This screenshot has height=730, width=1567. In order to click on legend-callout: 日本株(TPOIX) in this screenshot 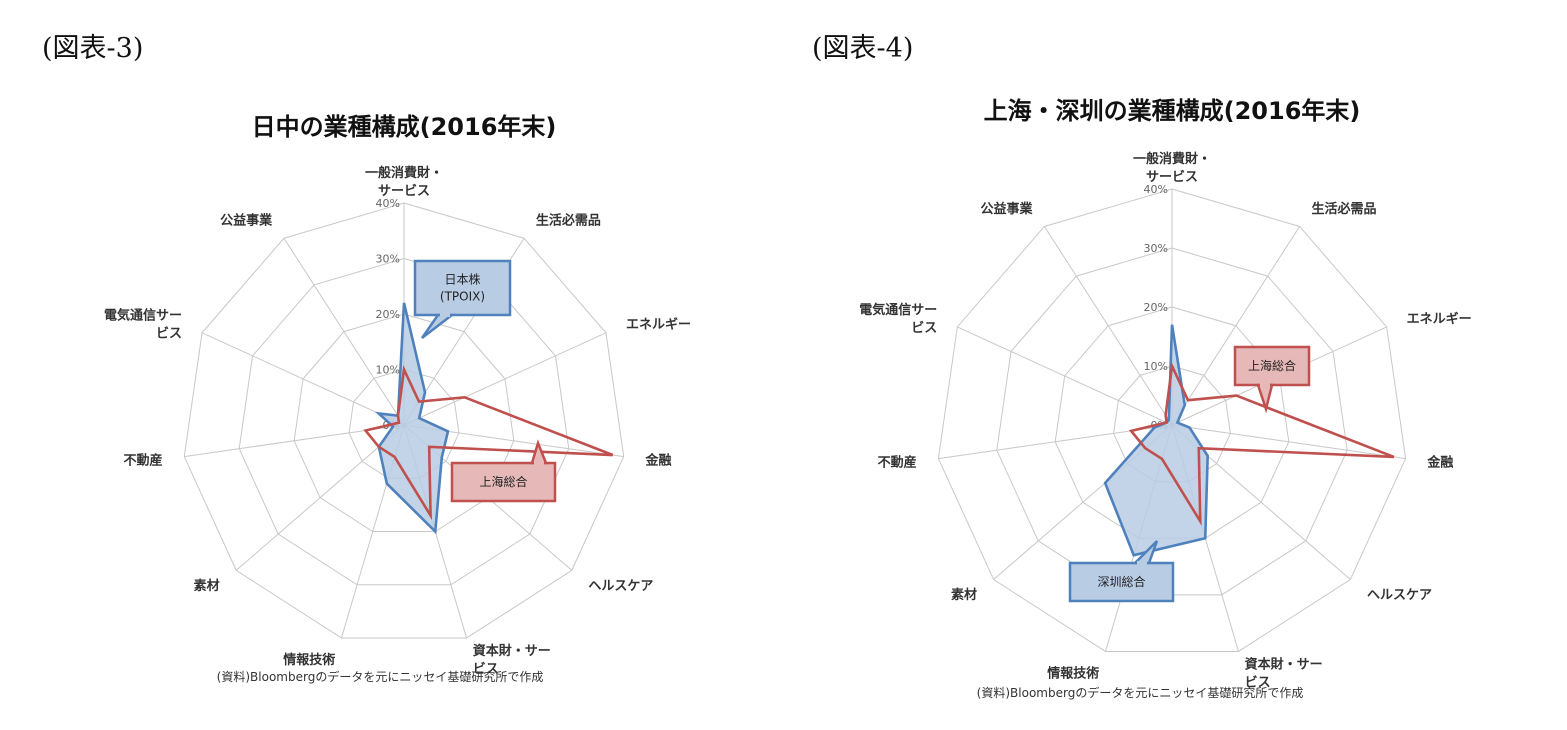, I will do `click(462, 299)`.